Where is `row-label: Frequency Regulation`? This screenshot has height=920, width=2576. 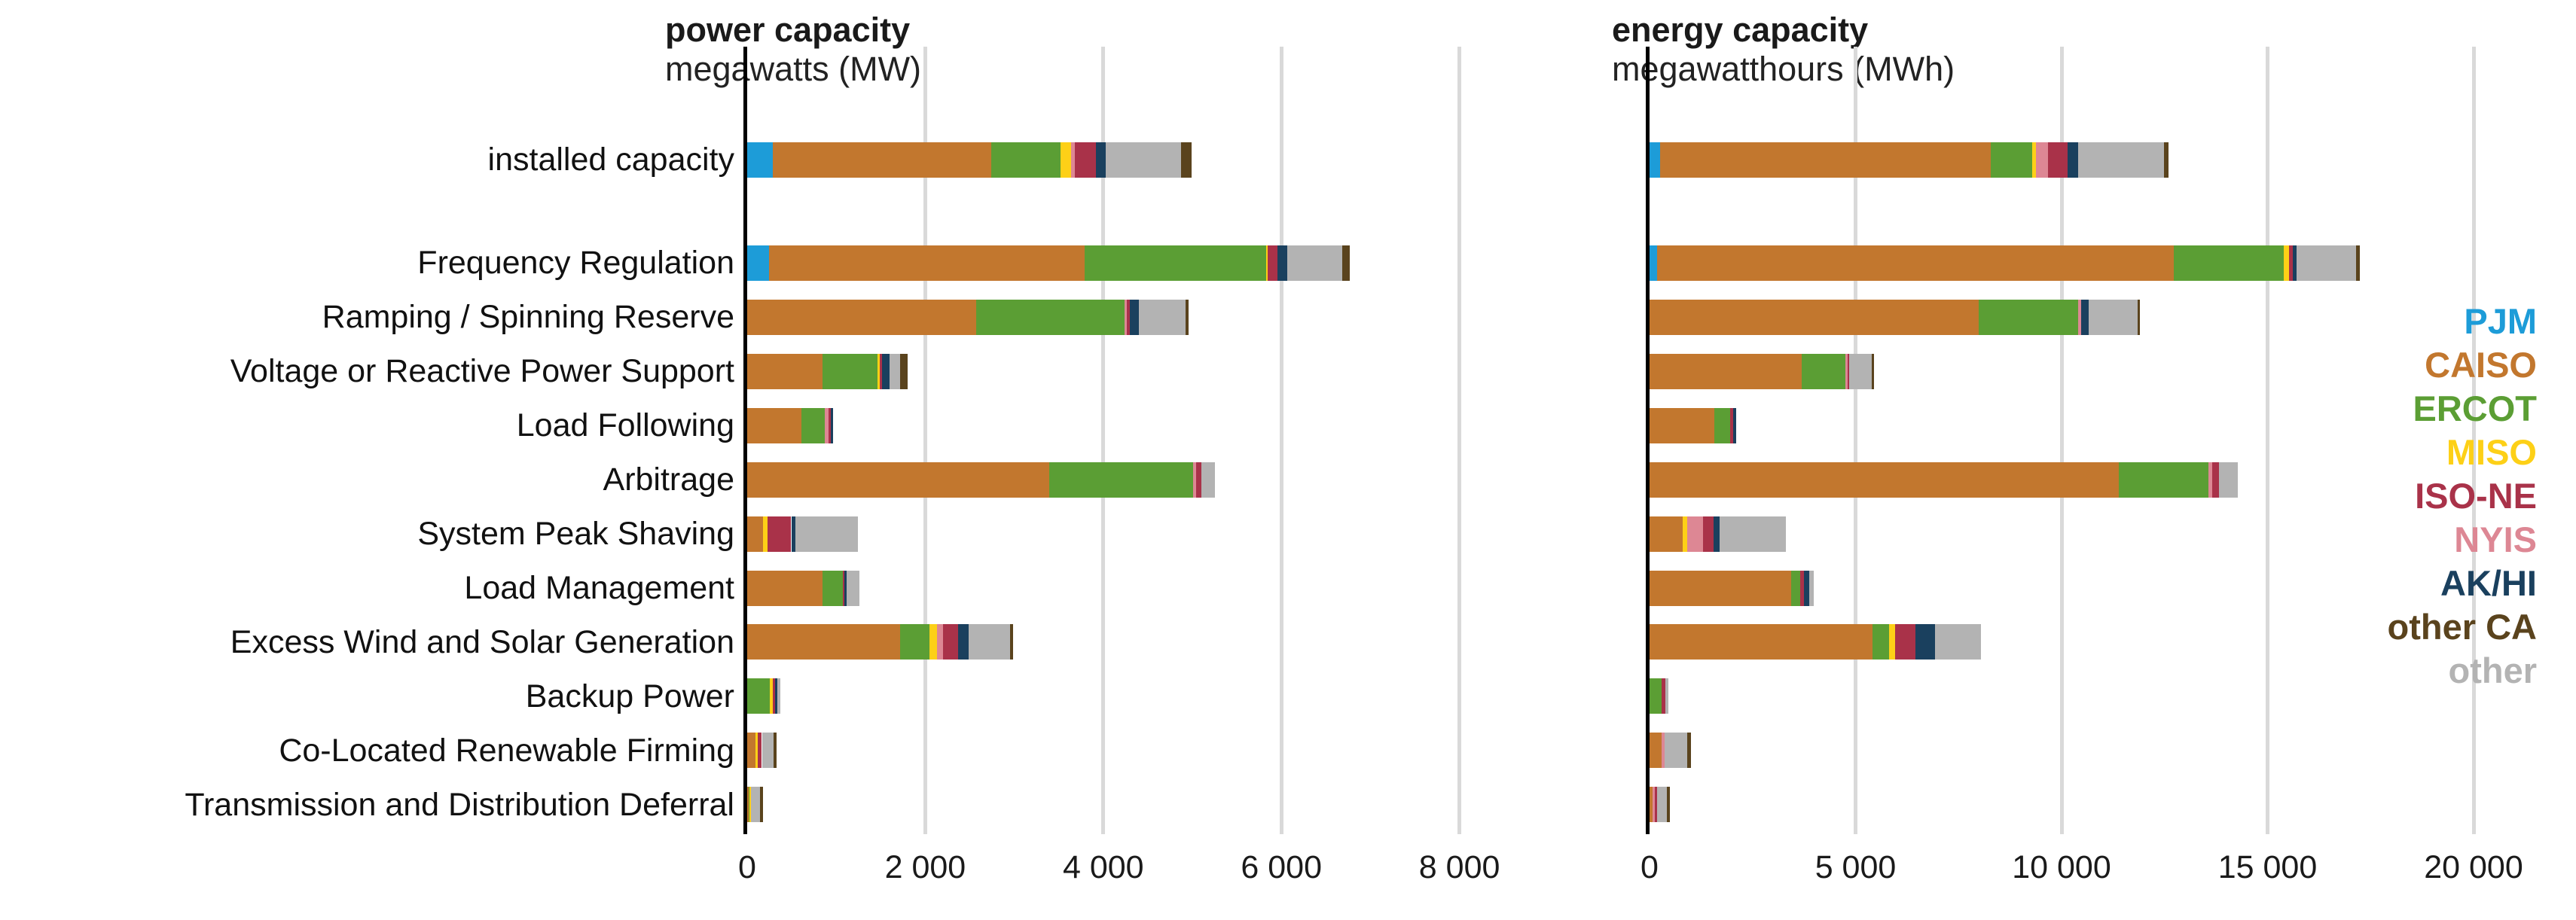 row-label: Frequency Regulation is located at coordinates (575, 263).